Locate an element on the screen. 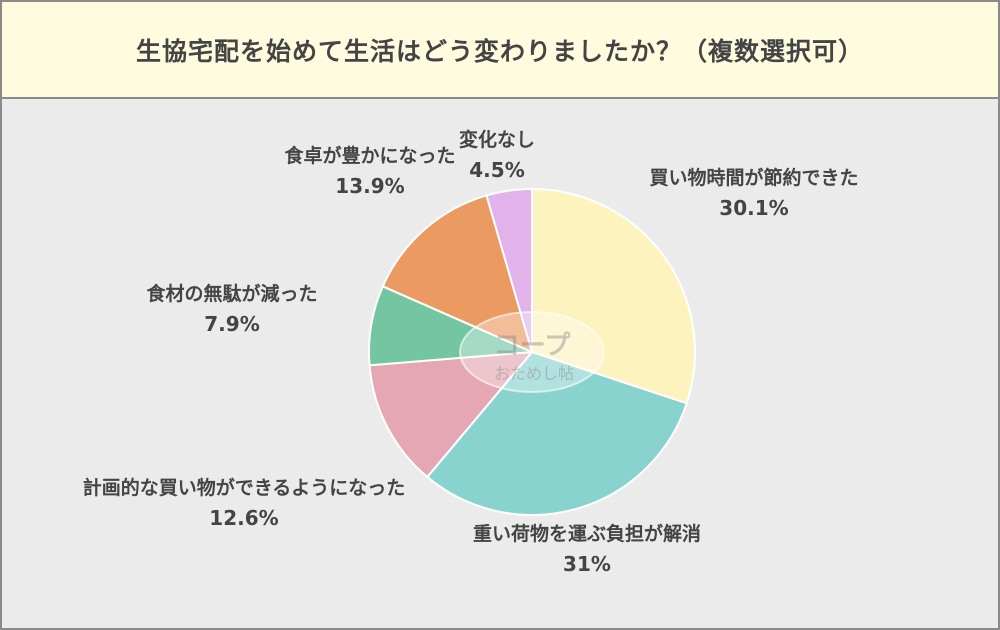 This screenshot has height=630, width=1000. slice-label-name: 食材の無駄が減った is located at coordinates (232, 294).